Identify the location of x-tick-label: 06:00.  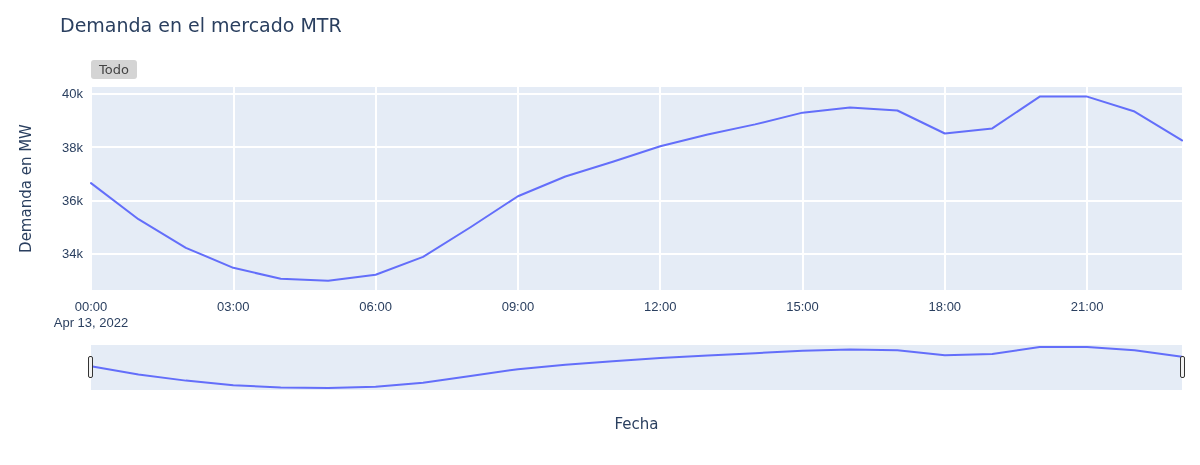
(375, 306).